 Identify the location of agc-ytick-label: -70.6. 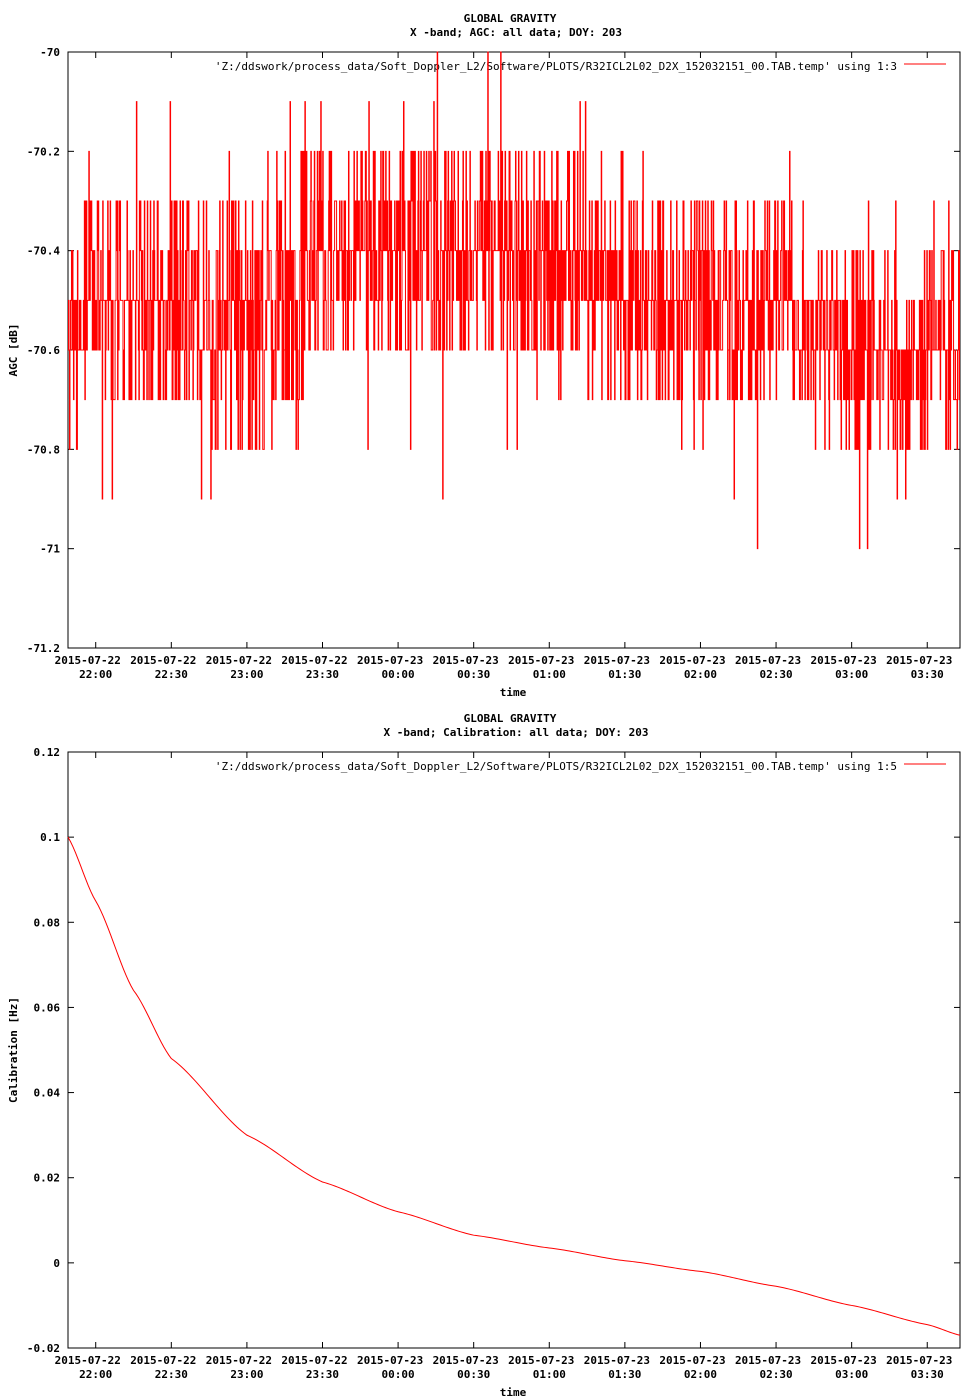
(43, 350).